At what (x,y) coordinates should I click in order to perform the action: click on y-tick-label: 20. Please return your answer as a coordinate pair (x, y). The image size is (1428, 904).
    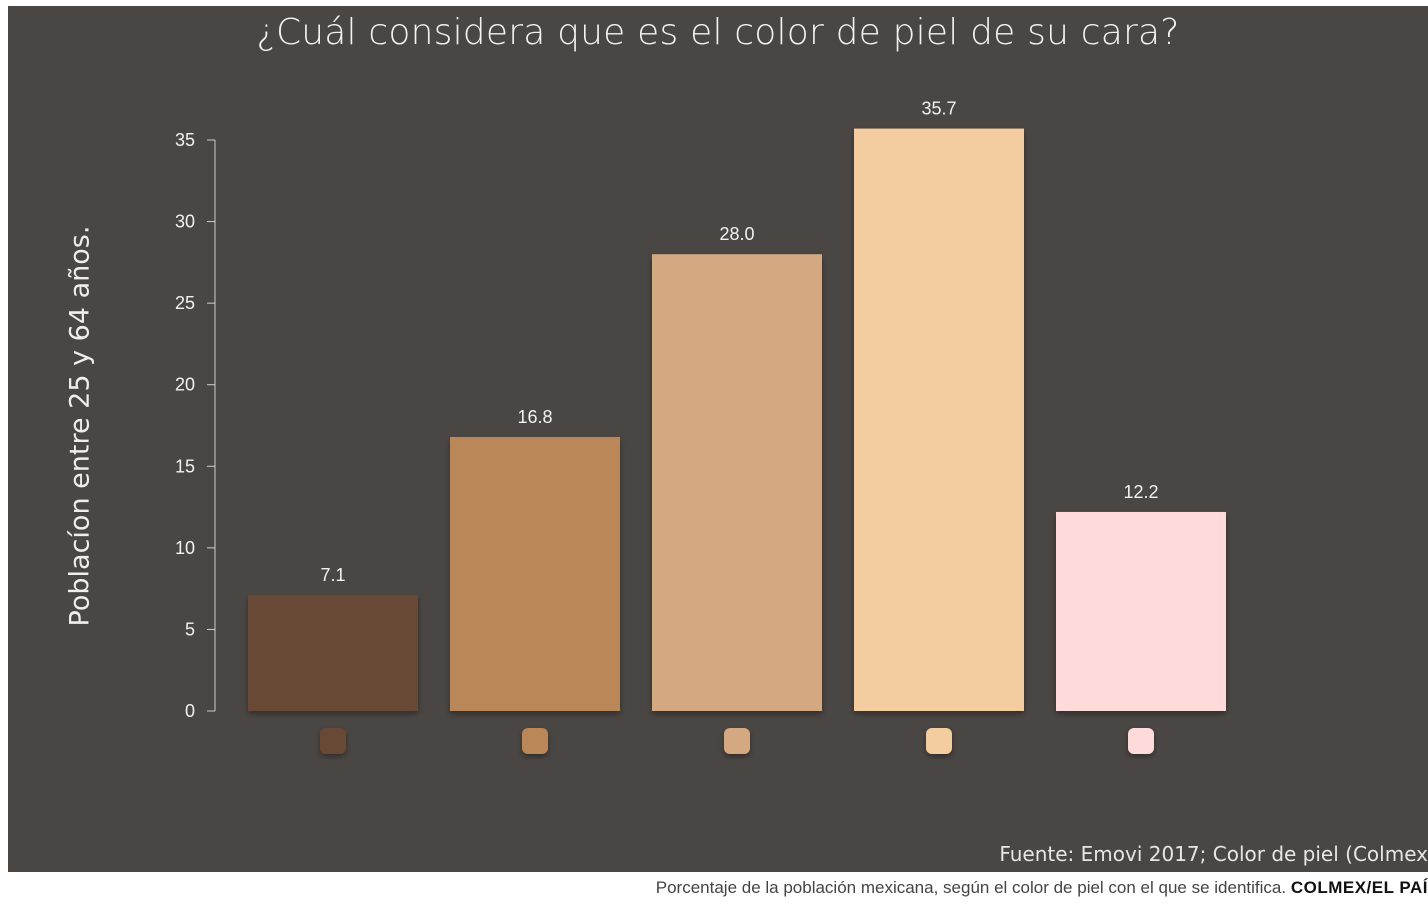
    Looking at the image, I should click on (185, 385).